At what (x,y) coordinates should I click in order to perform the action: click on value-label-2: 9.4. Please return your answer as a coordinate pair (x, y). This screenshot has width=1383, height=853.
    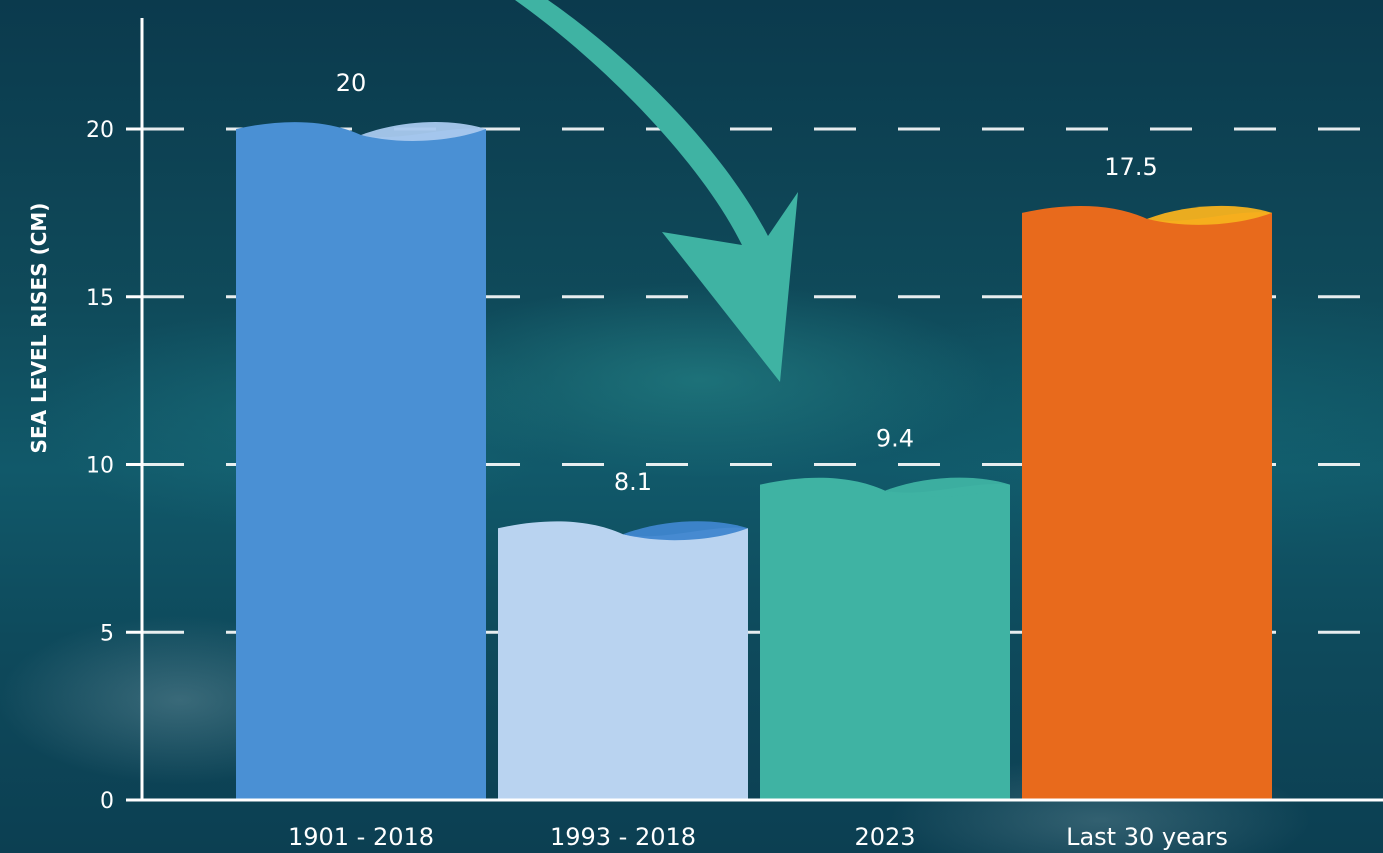
    Looking at the image, I should click on (895, 439).